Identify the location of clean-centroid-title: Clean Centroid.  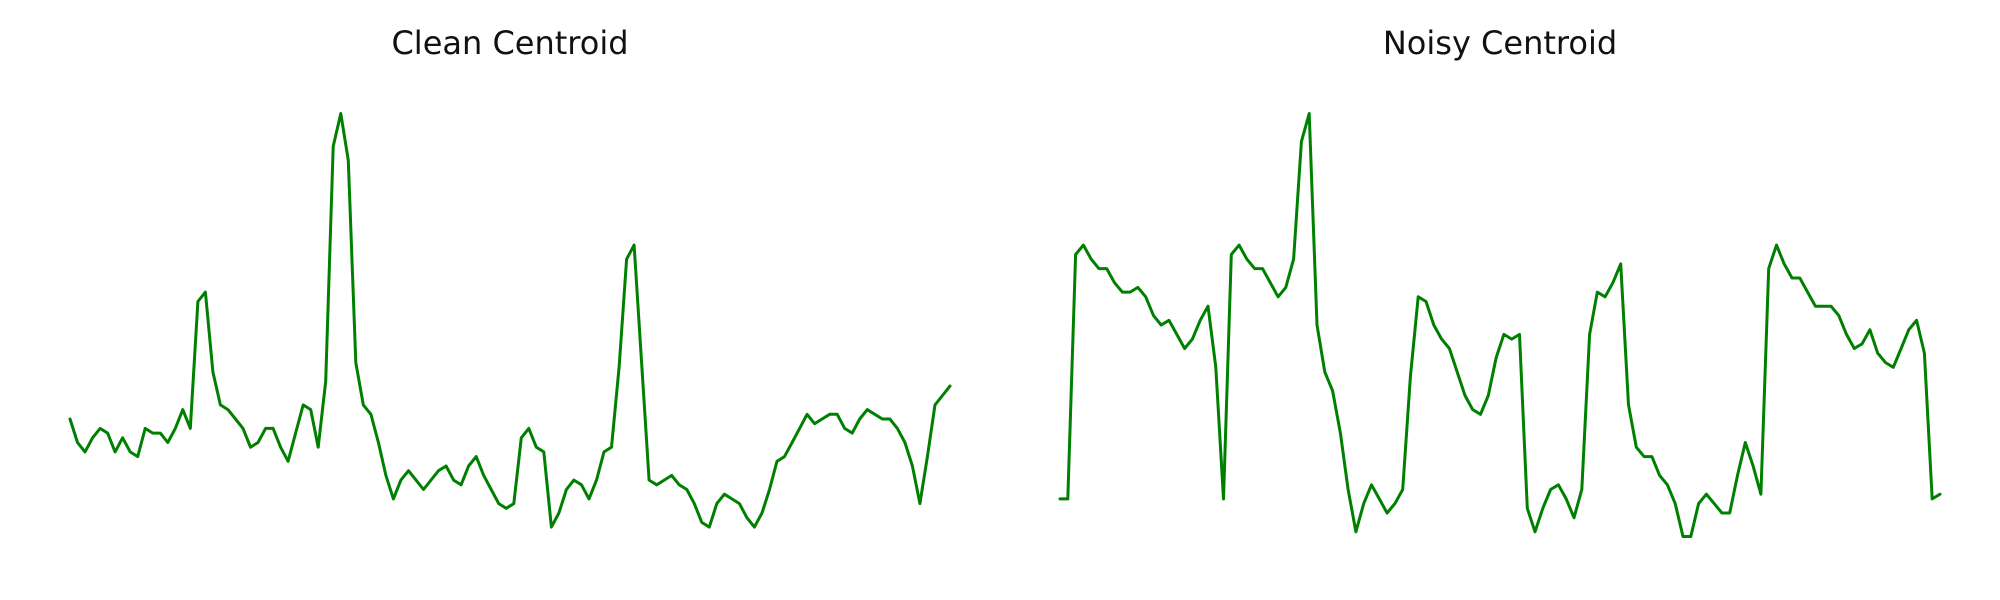
(510, 43).